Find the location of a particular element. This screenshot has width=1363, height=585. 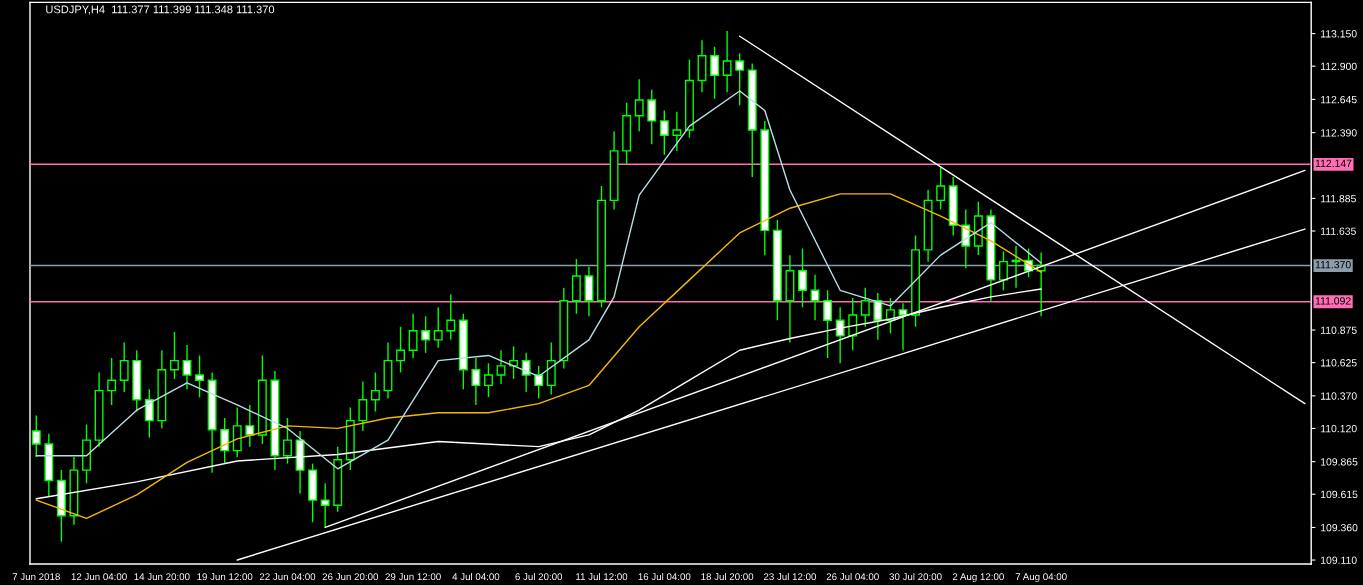

y-tick-label: 109.615 is located at coordinates (1339, 494).